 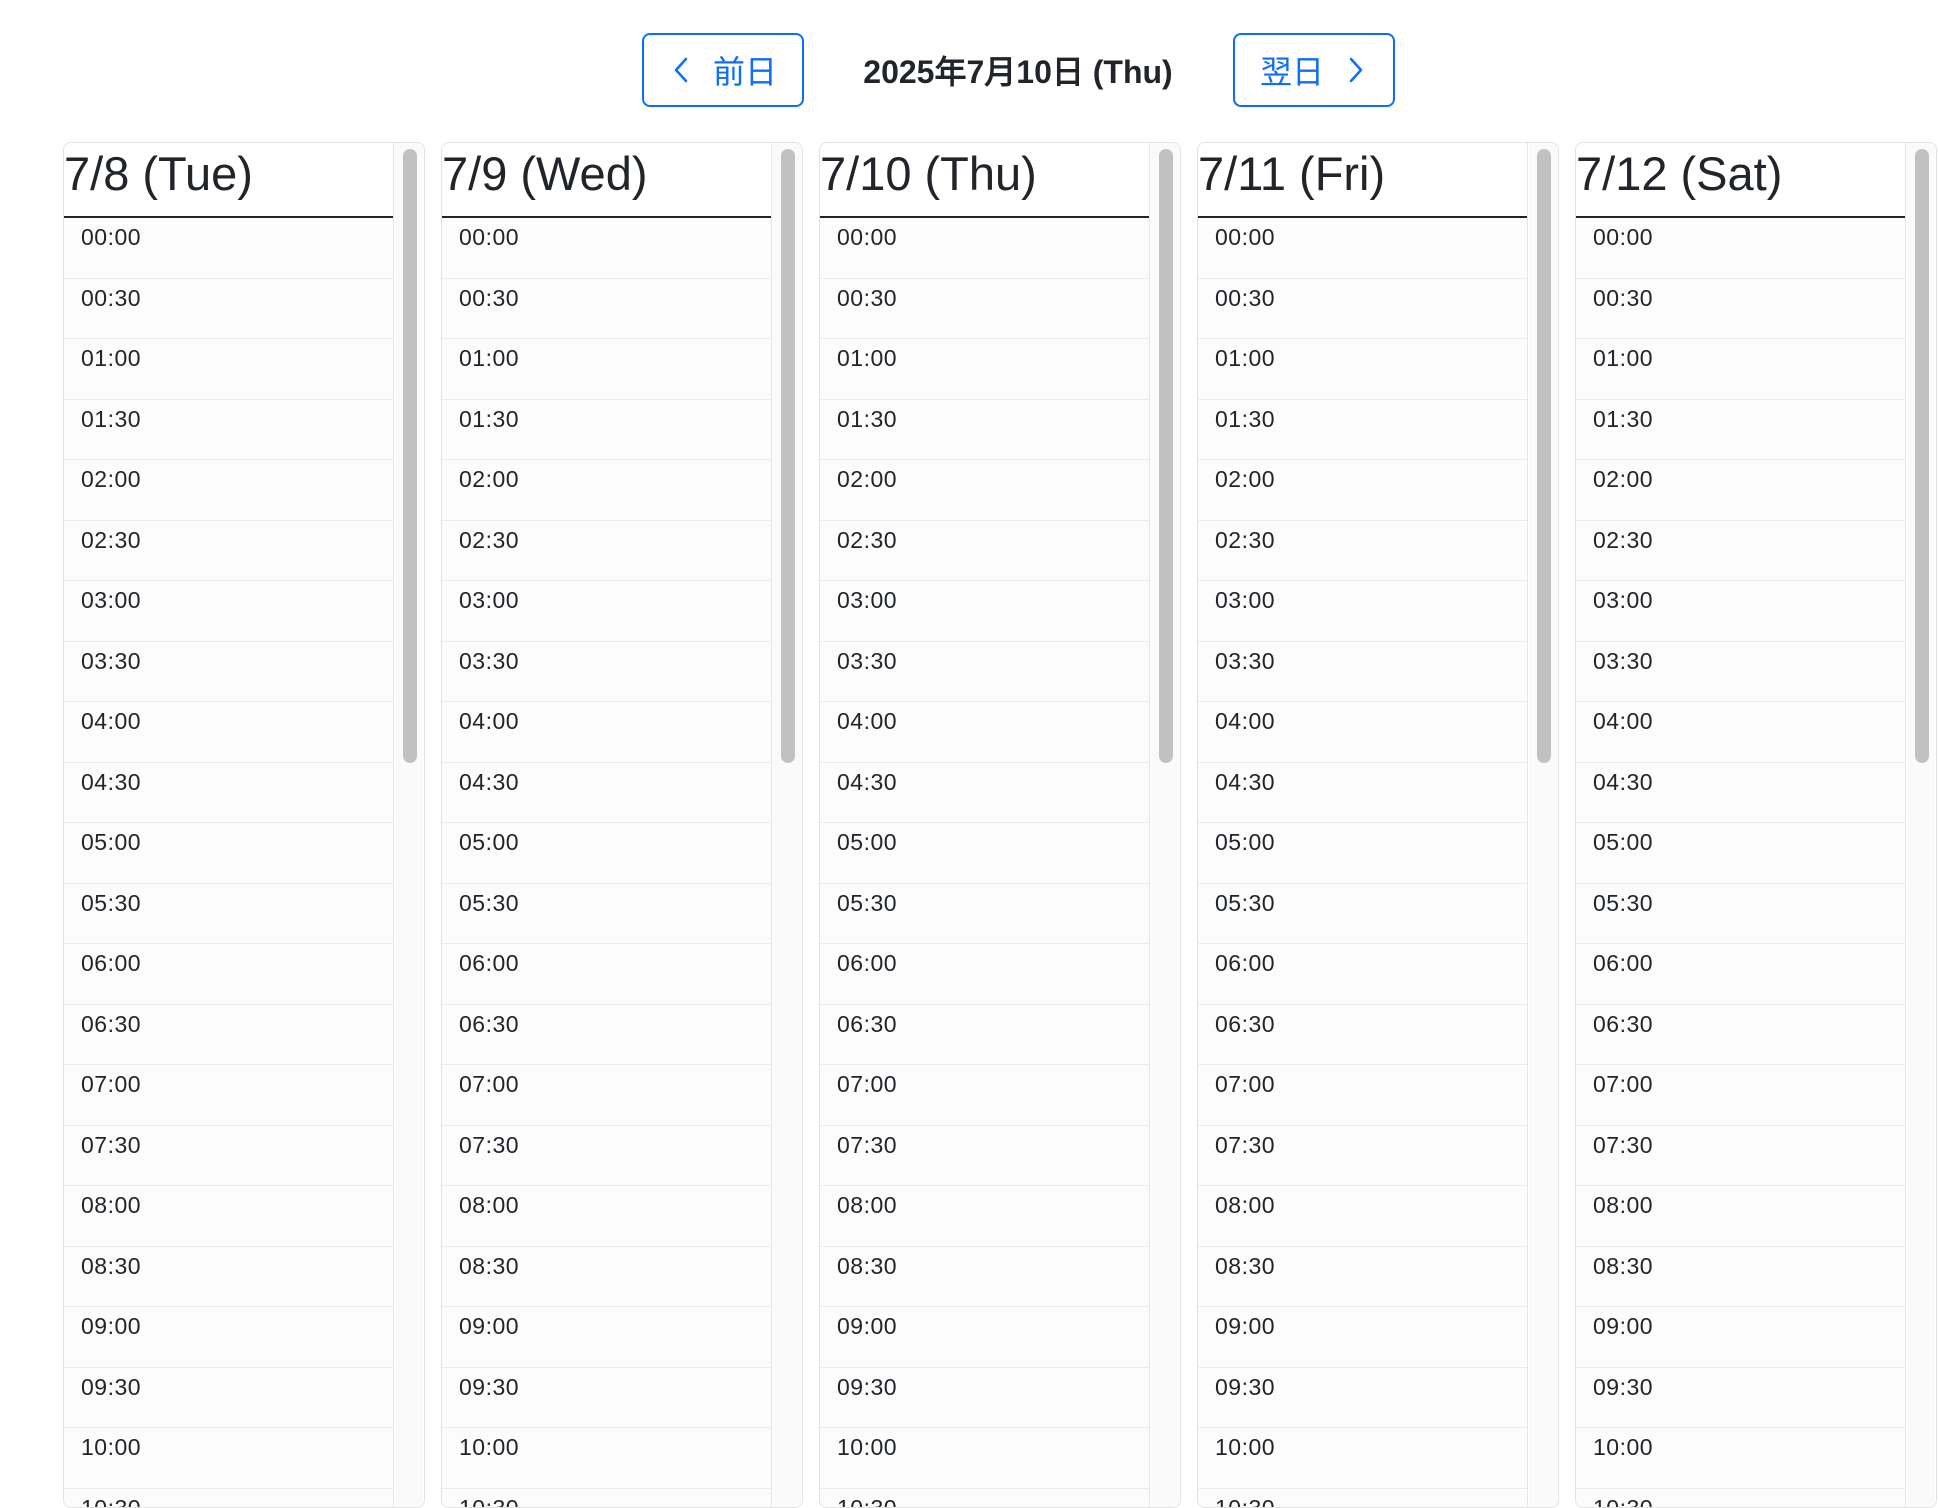 What do you see at coordinates (1314, 70) in the screenshot?
I see `next-day-button: 翌日` at bounding box center [1314, 70].